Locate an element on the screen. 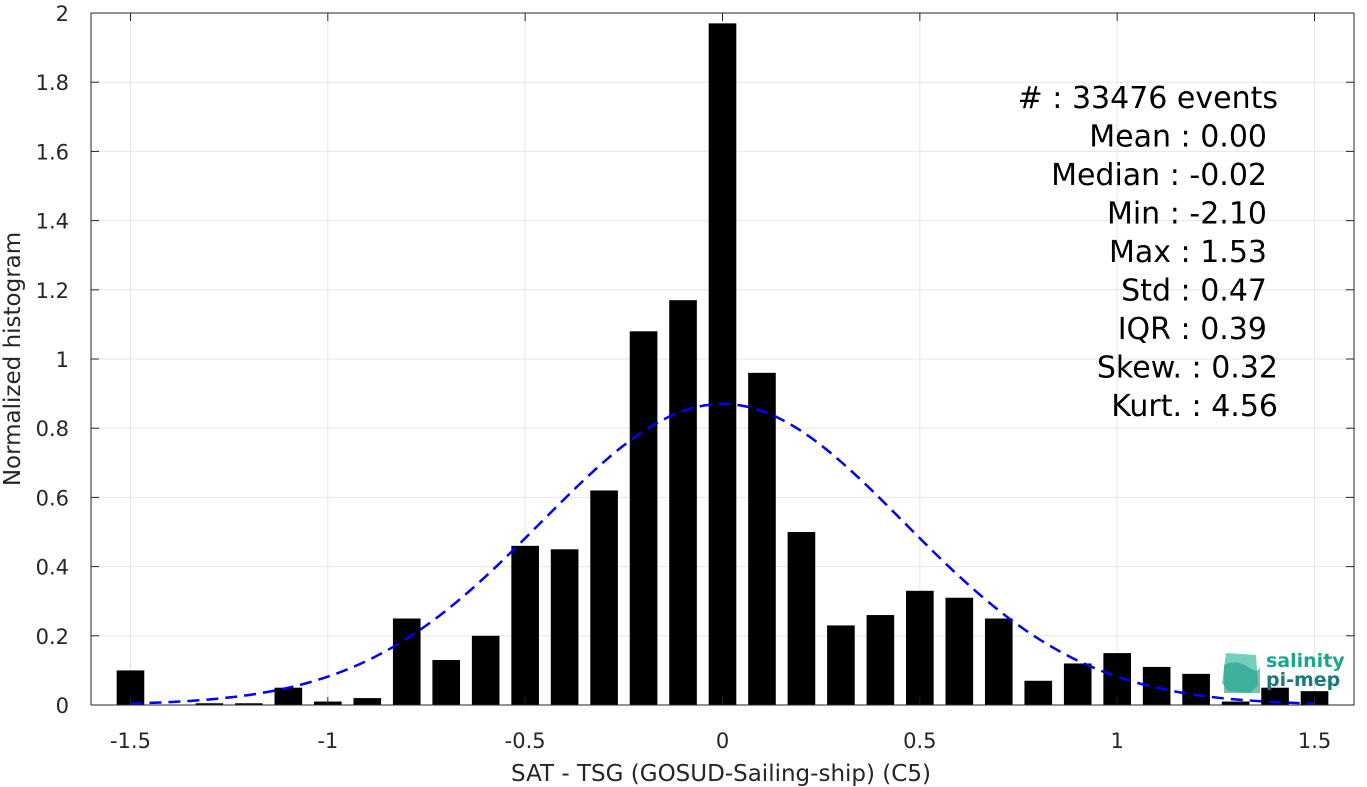  x-tick-label: 0.5 is located at coordinates (919, 741).